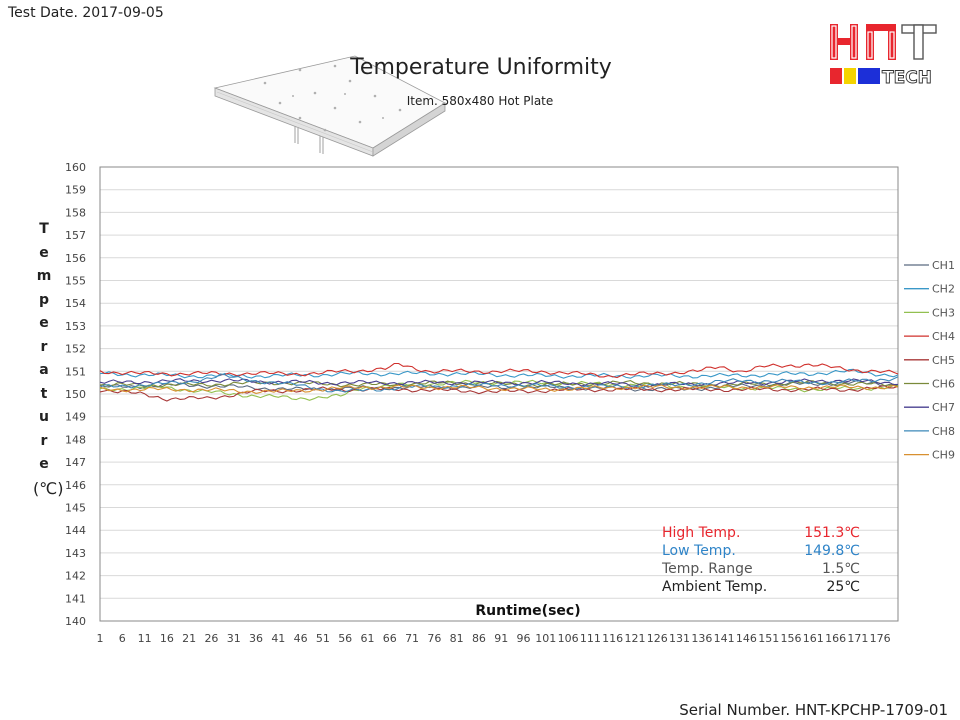  I want to click on y-tick-label: 146, so click(75, 485).